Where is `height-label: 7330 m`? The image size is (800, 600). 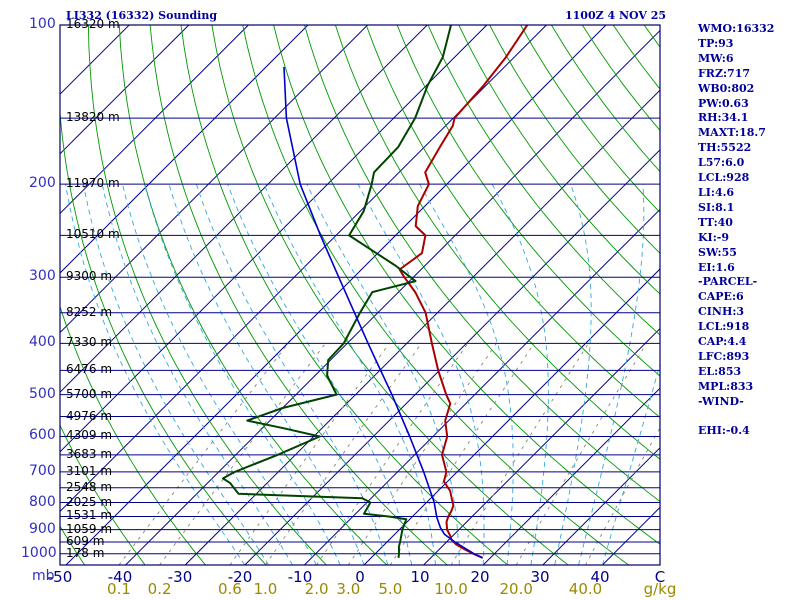
height-label: 7330 m is located at coordinates (89, 342).